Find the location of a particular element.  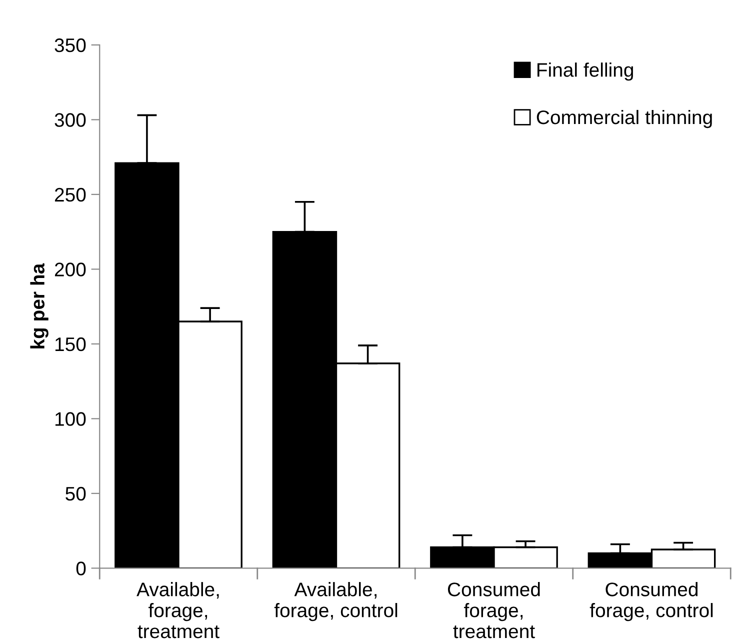

y-tick-label: 100 is located at coordinates (70, 419).